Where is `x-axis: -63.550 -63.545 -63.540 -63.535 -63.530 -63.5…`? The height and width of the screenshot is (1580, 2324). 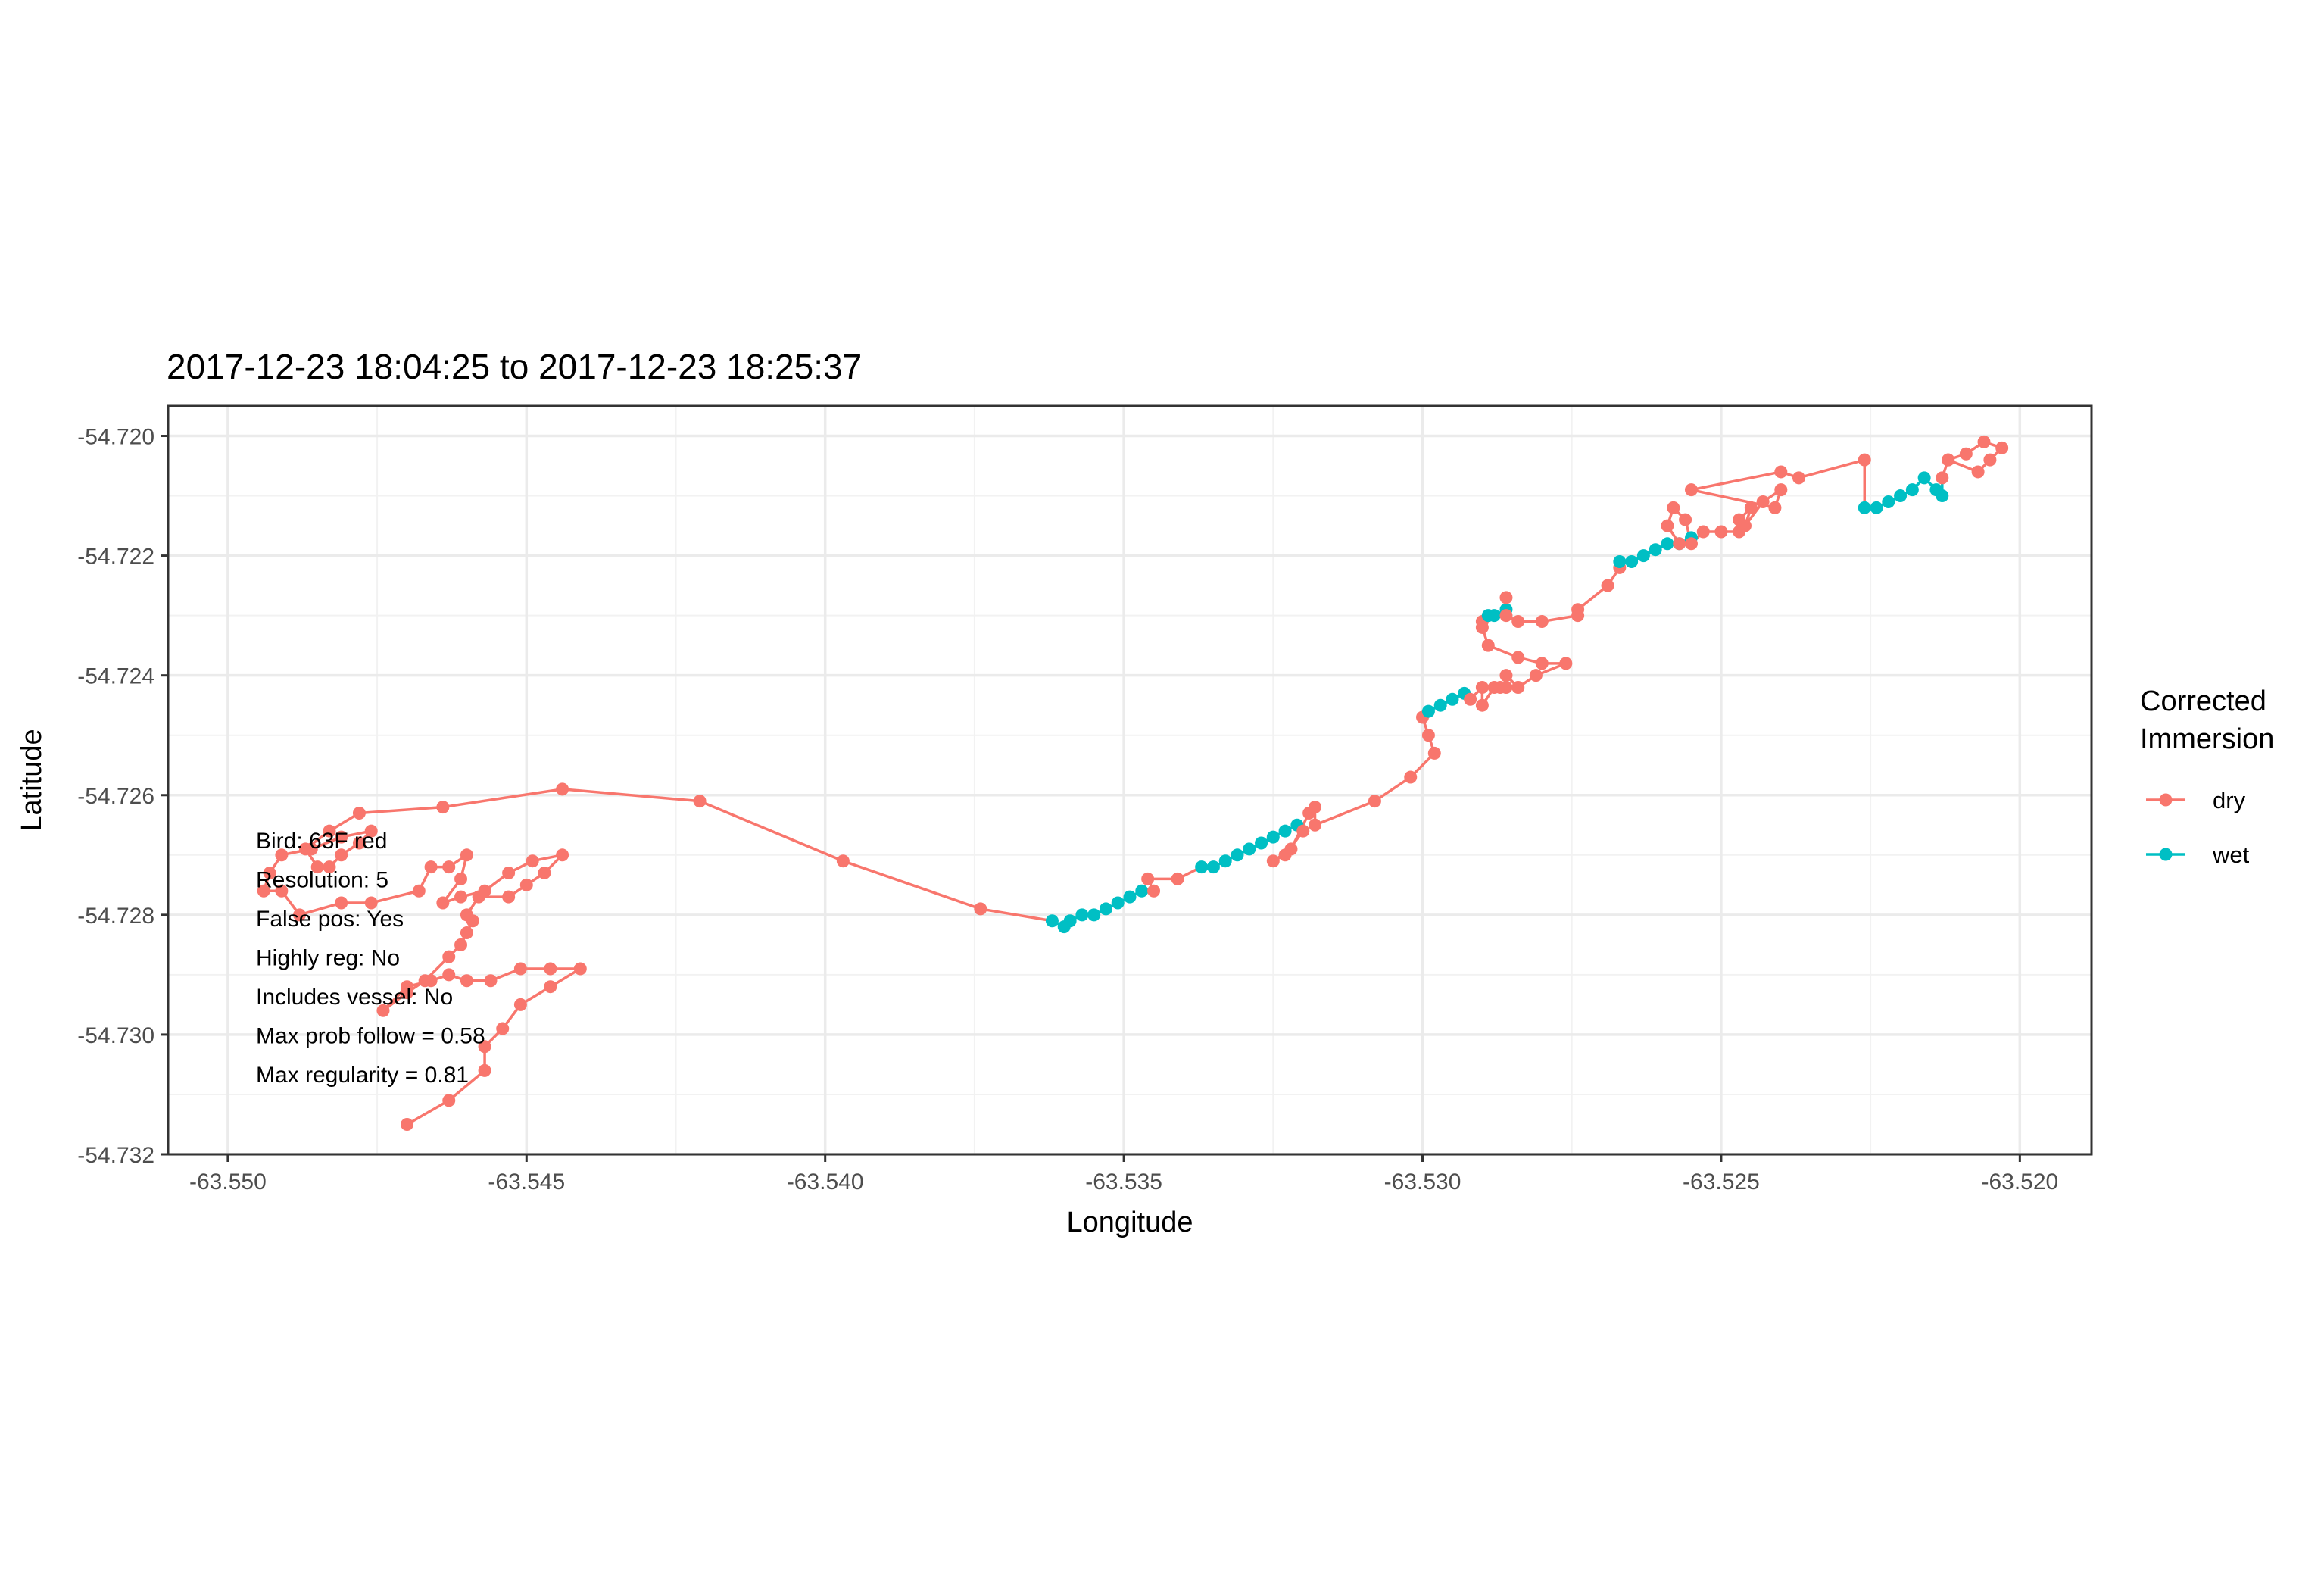
x-axis: -63.550 -63.545 -63.540 -63.535 -63.530 -63.5… is located at coordinates (1123, 1174).